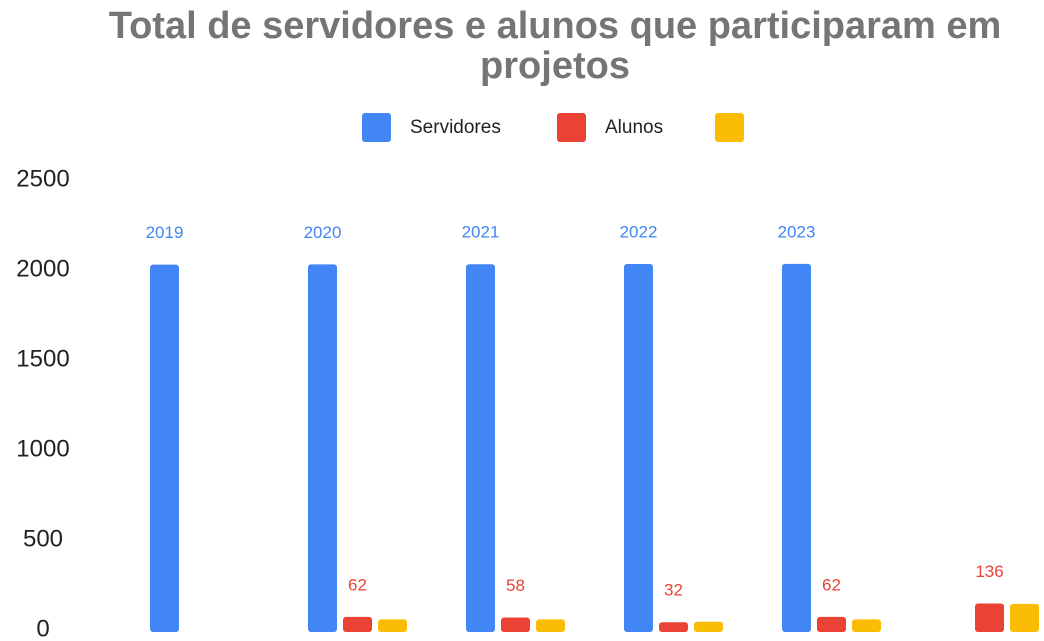  I want to click on y-tick-label: 2000, so click(42, 268).